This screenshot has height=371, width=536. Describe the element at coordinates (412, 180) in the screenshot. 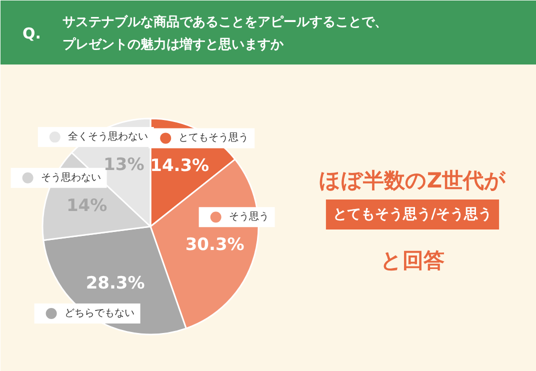

I see `text: ほぼ半数のZ世代が` at that location.